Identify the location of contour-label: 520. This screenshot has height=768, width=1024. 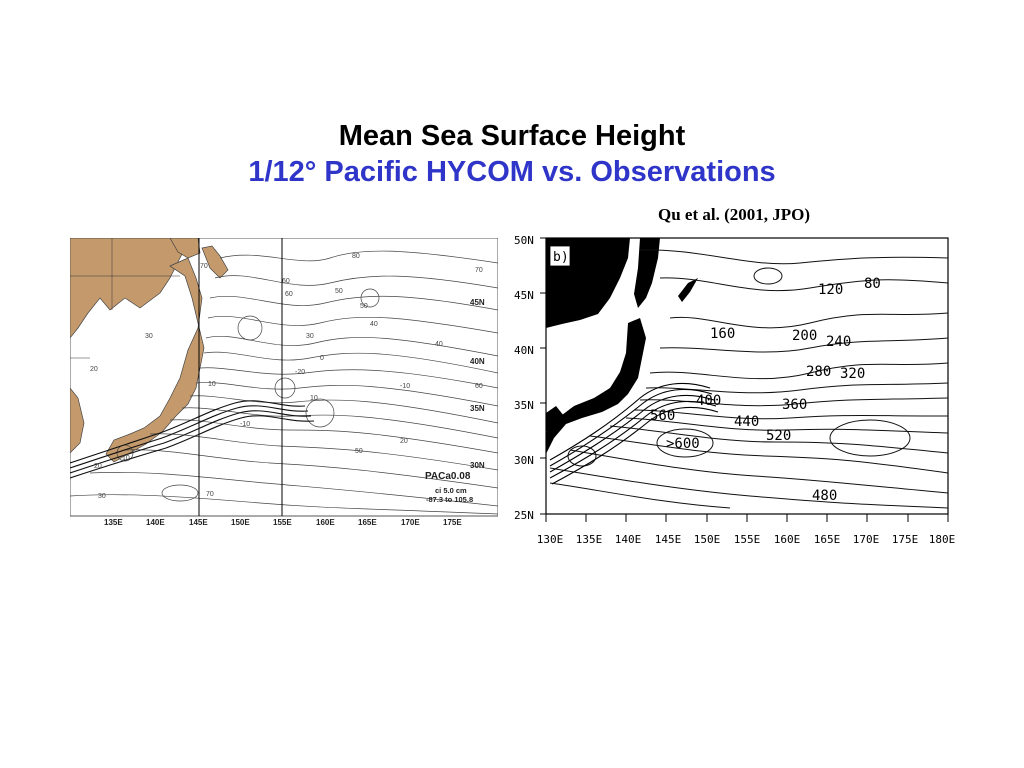
(778, 436).